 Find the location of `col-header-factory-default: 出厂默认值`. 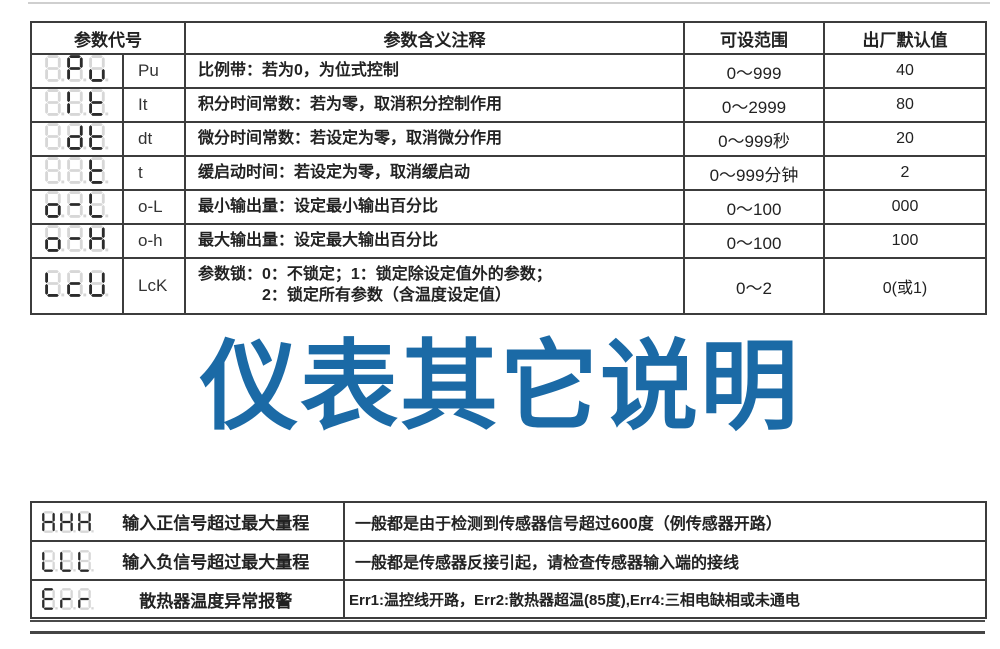

col-header-factory-default: 出厂默认值 is located at coordinates (905, 38).